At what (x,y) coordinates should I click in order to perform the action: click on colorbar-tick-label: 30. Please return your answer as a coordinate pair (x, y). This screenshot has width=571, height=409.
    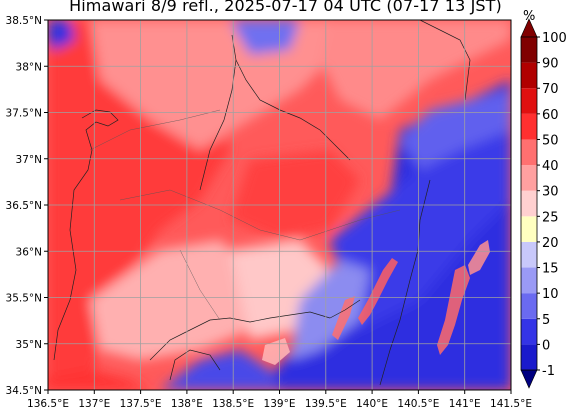
    Looking at the image, I should click on (550, 192).